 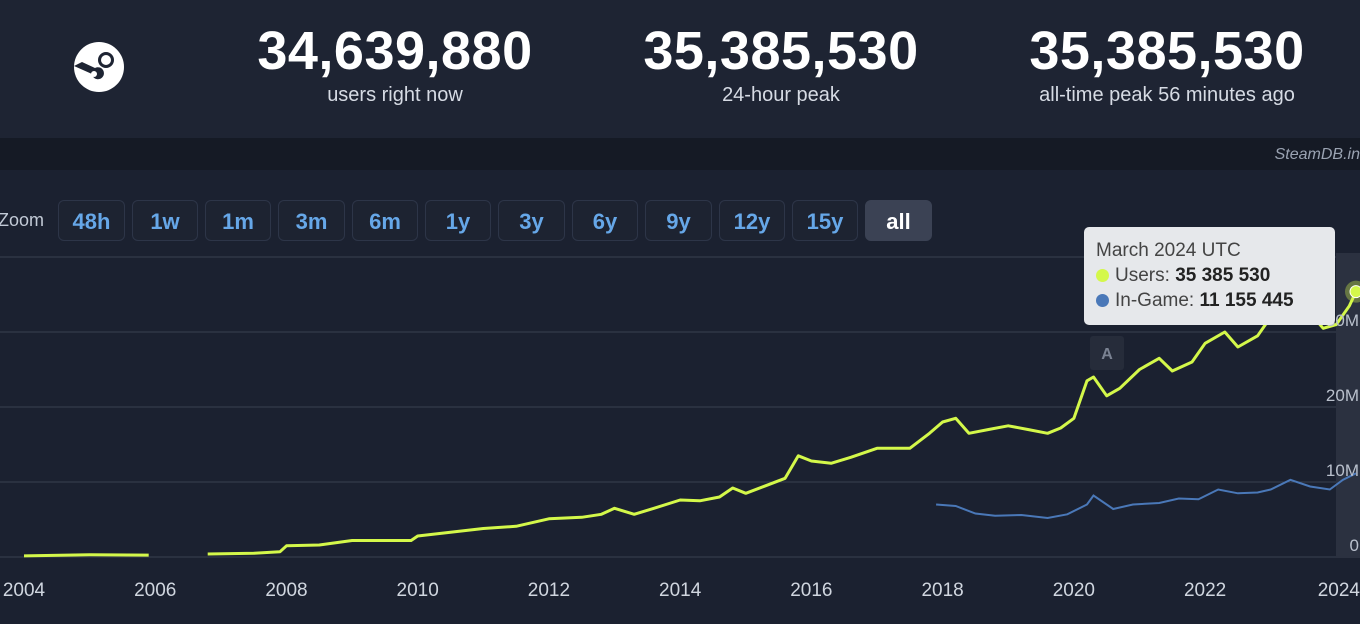 I want to click on navigator-edge, so click(x=1348, y=405).